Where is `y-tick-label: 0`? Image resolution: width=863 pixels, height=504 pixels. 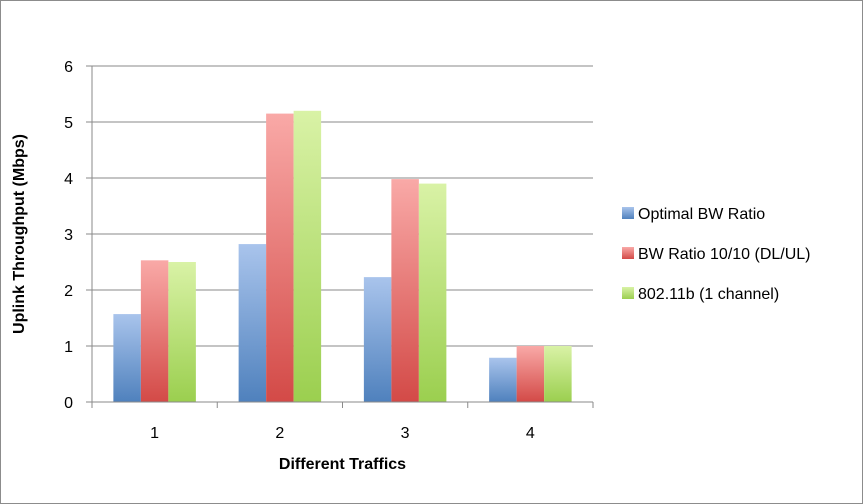 y-tick-label: 0 is located at coordinates (68, 403).